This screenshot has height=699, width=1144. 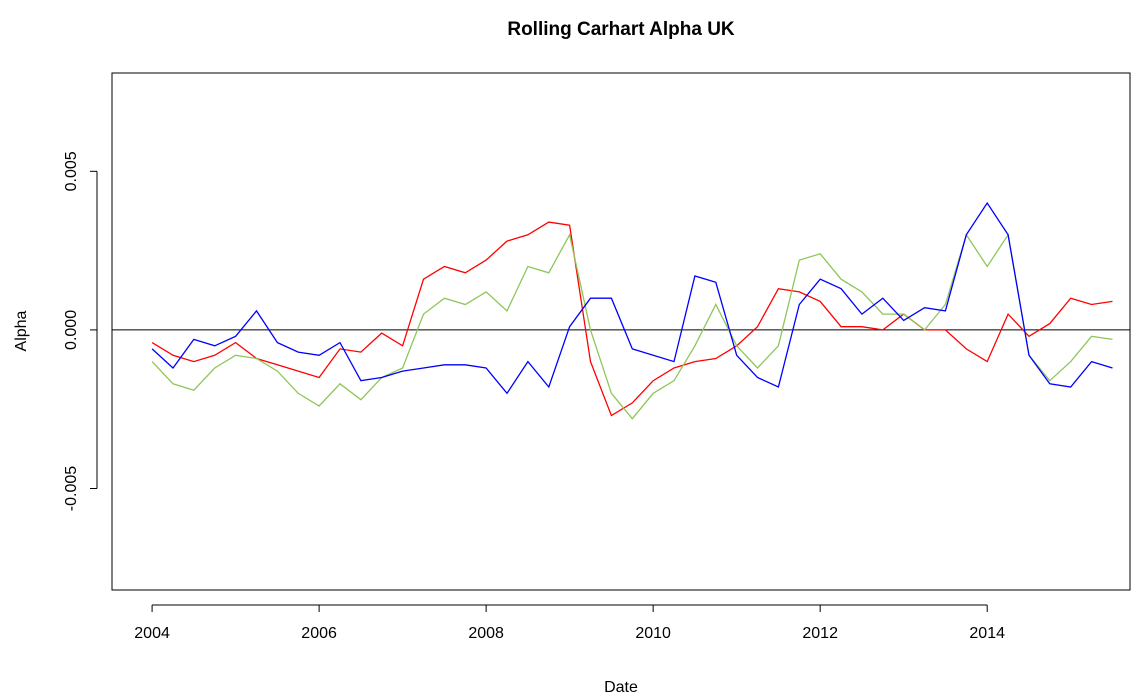 I want to click on x-tick-label: 2004, so click(x=152, y=633).